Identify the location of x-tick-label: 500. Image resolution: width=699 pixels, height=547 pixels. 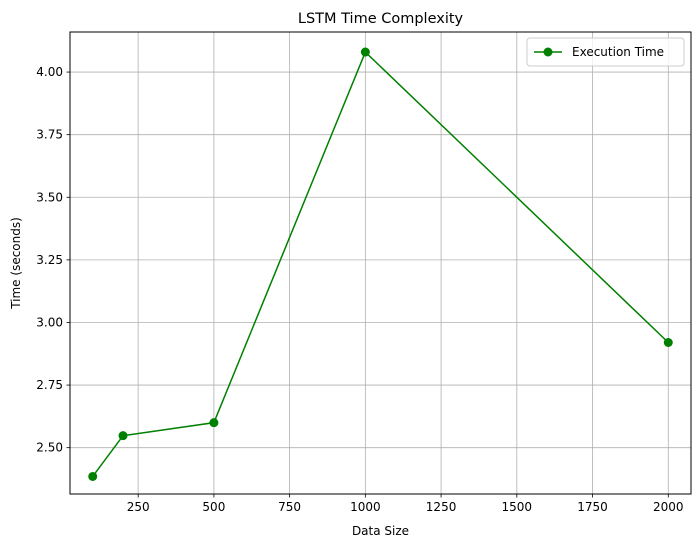
(213, 507).